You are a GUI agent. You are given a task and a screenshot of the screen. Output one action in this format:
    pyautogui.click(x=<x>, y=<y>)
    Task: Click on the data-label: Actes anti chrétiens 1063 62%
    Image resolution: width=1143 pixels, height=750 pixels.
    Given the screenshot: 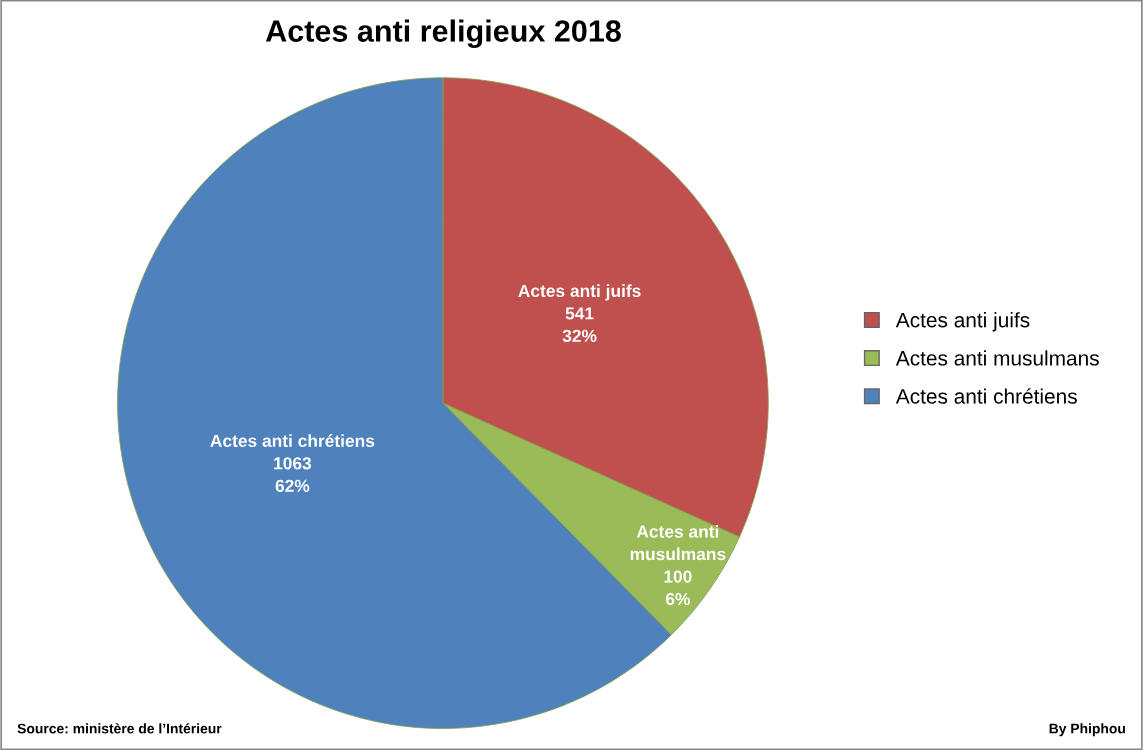 What is the action you would take?
    pyautogui.click(x=292, y=463)
    